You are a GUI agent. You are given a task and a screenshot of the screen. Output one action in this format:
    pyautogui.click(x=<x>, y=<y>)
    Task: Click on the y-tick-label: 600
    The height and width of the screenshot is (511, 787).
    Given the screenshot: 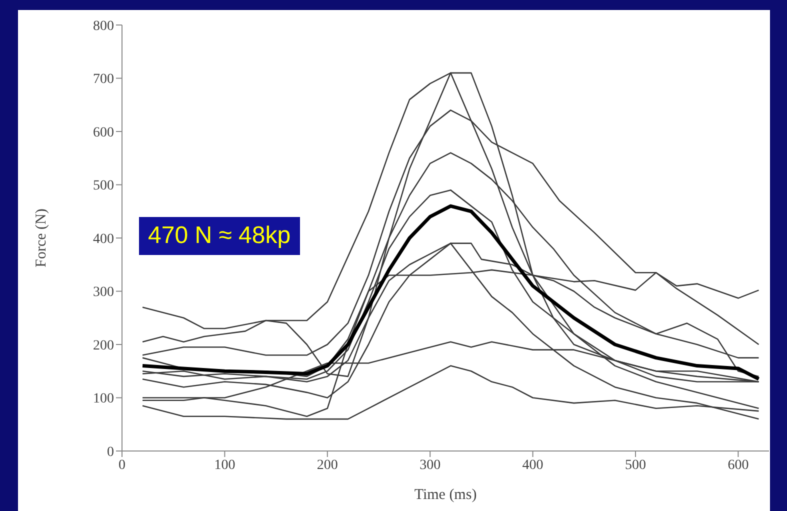 What is the action you would take?
    pyautogui.click(x=103, y=132)
    